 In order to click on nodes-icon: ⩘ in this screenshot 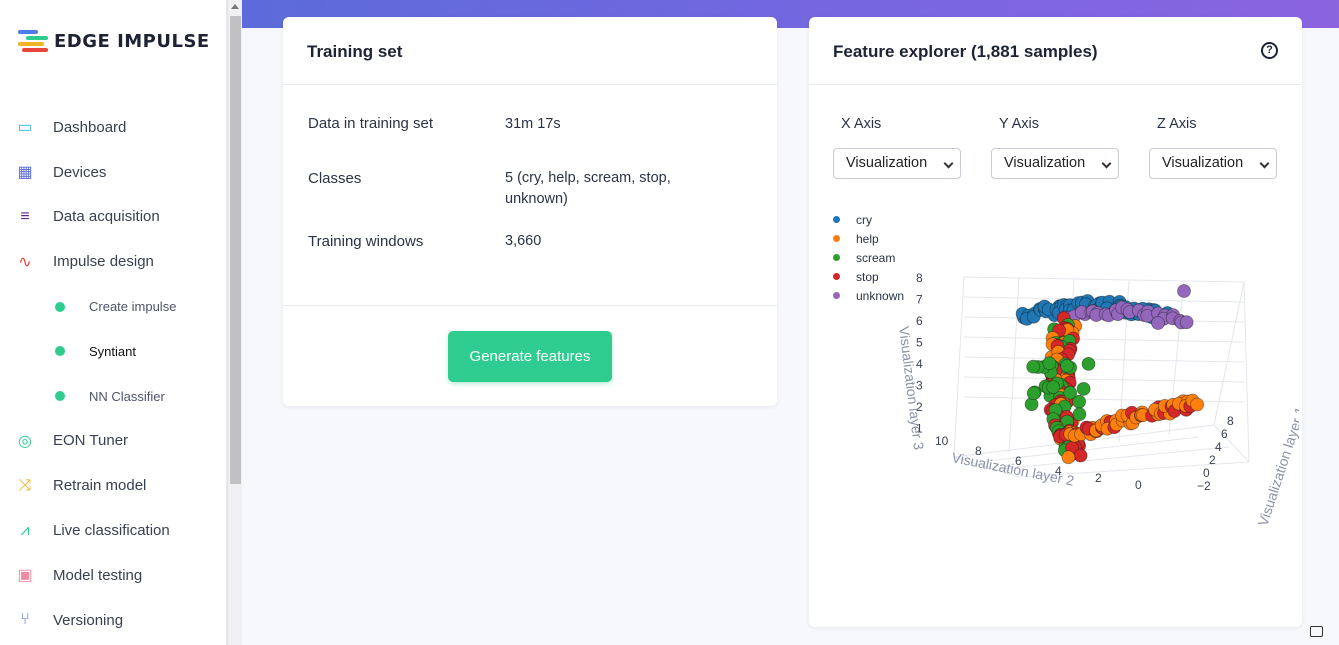, I will do `click(25, 530)`.